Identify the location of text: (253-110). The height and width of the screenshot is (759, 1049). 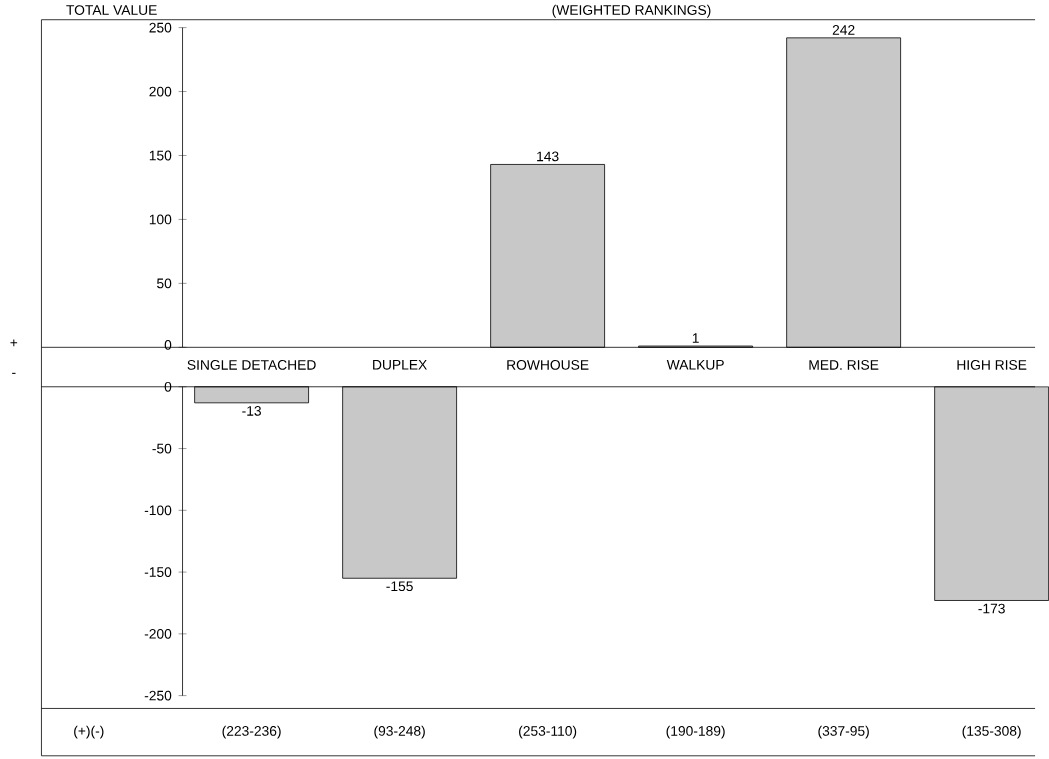
(548, 732).